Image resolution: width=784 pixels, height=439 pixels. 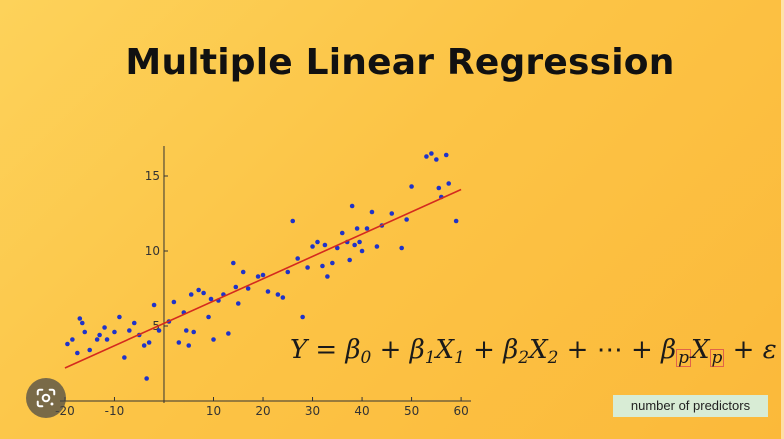 I want to click on y-tick-label: 15, so click(x=152, y=176).